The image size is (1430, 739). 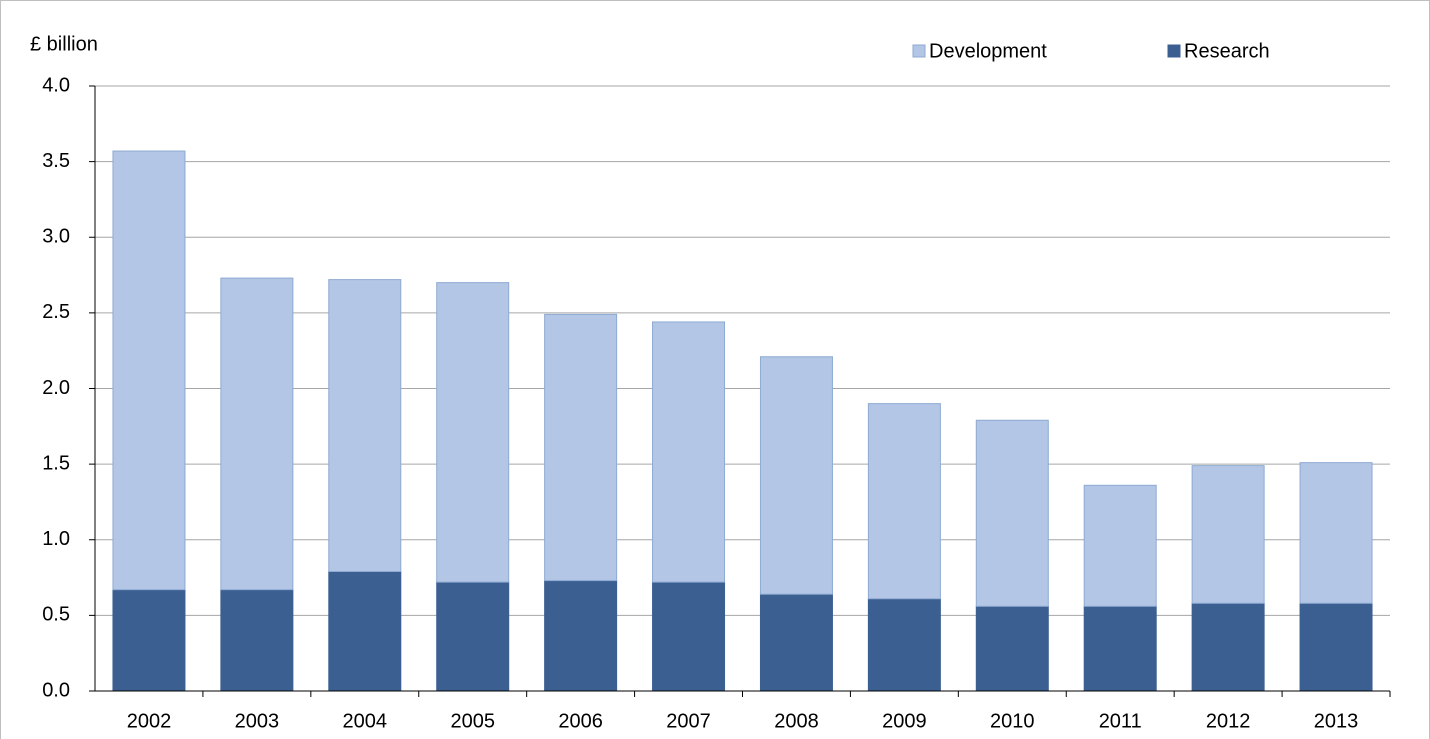 What do you see at coordinates (56, 312) in the screenshot?
I see `y-tick-label: 2.5` at bounding box center [56, 312].